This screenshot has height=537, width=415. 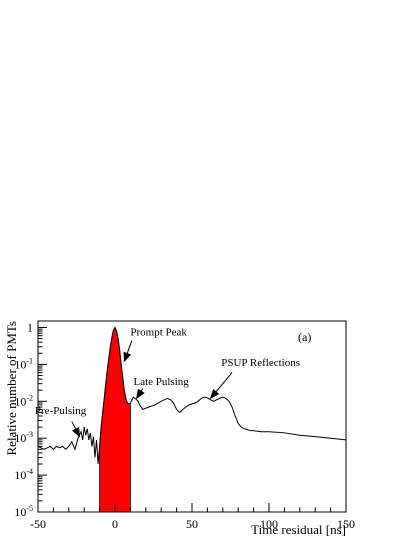 What do you see at coordinates (161, 382) in the screenshot?
I see `late-pulsing-label: Late Pulsing` at bounding box center [161, 382].